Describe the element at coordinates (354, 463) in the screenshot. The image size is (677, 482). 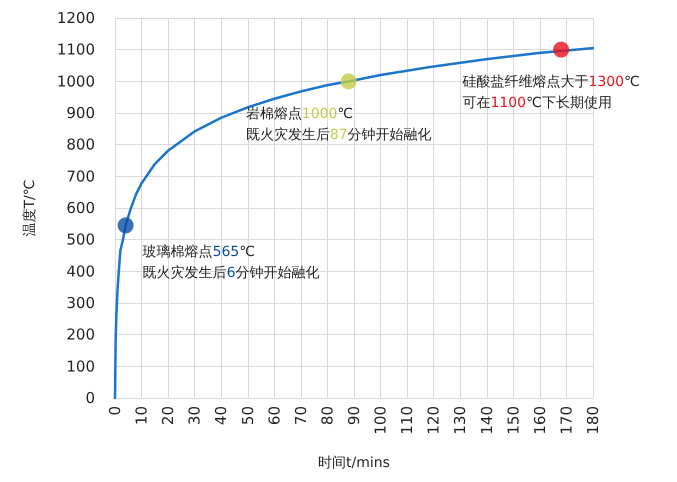
I see `x-axis-title: 时间t/mins` at that location.